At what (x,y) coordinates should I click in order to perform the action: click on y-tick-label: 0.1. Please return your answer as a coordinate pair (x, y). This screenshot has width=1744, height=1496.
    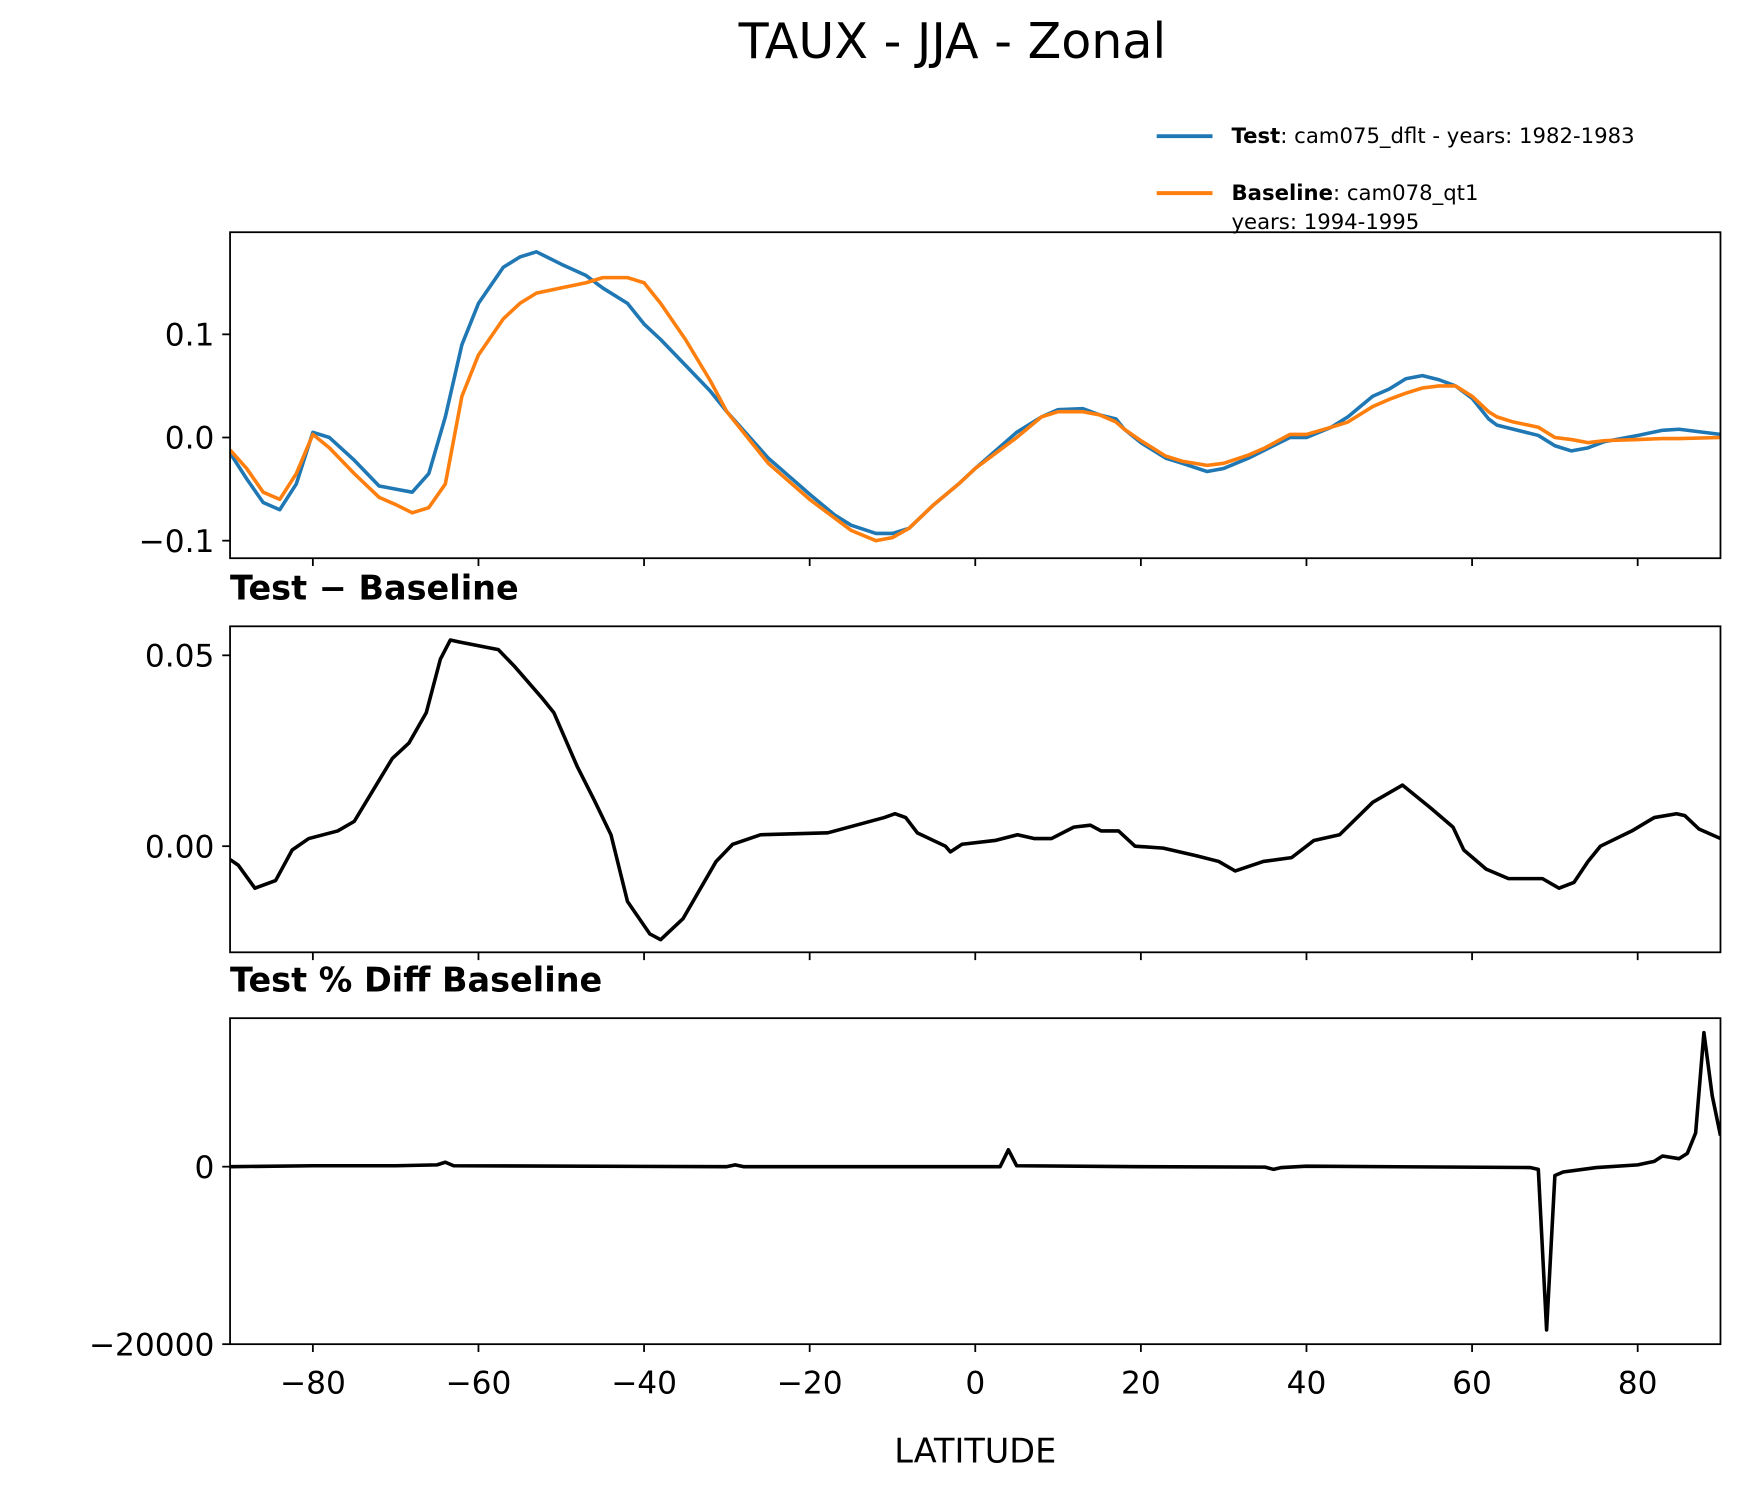
    Looking at the image, I should click on (190, 336).